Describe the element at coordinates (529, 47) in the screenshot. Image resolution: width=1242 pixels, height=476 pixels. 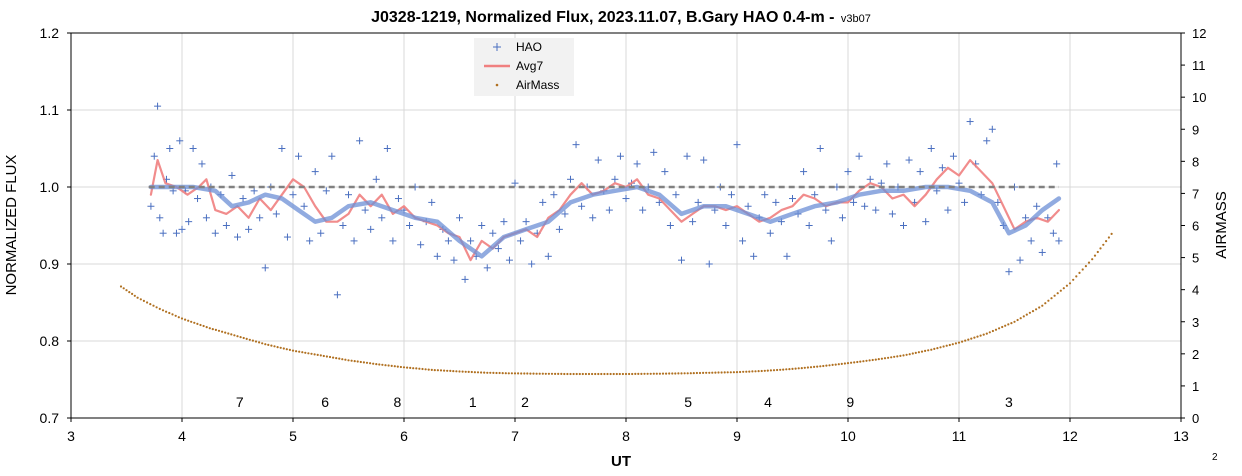
I see `legend-label-hao: HAO` at that location.